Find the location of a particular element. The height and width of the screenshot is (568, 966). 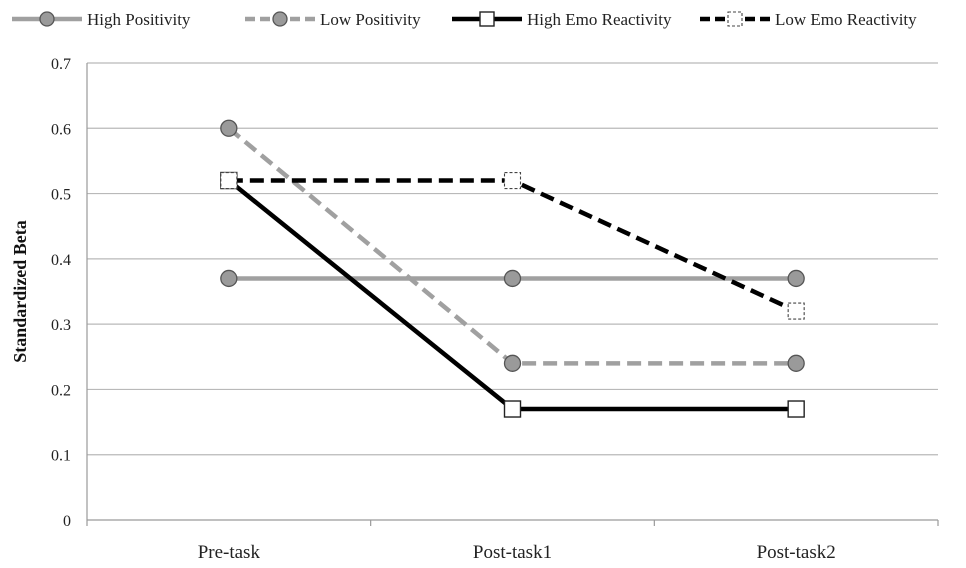

x-tick-labels: Pre-task Post-task1 Post-task2 is located at coordinates (517, 552).